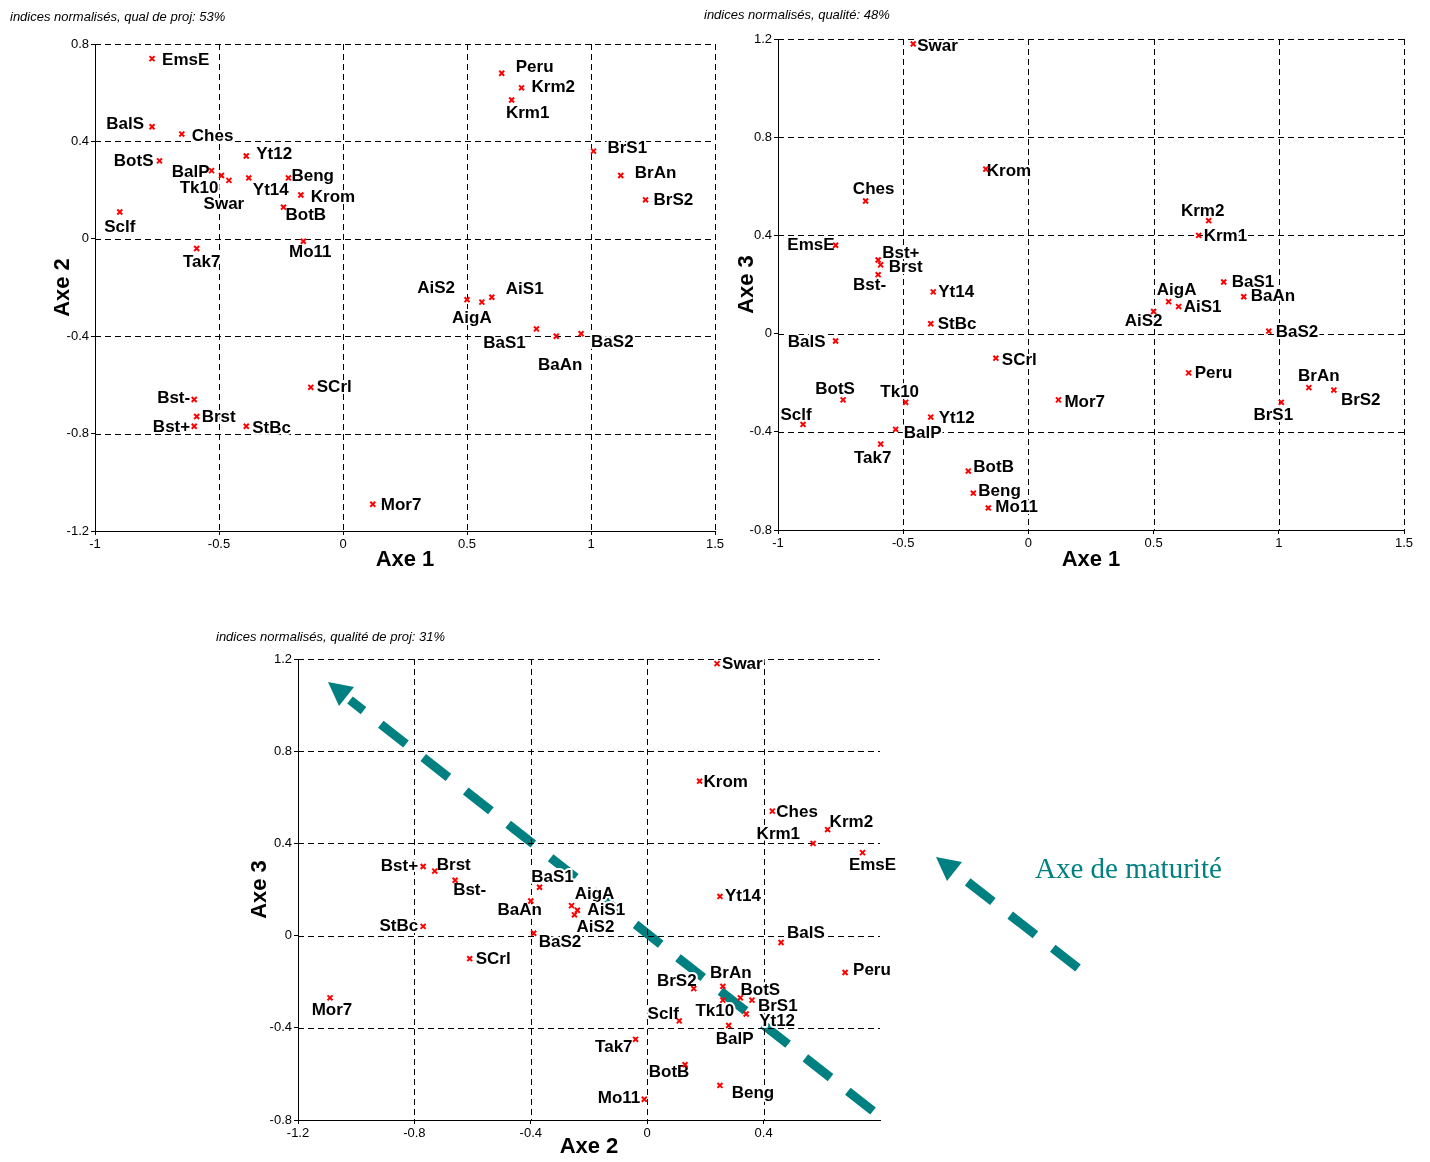 The width and height of the screenshot is (1430, 1162). Describe the element at coordinates (274, 153) in the screenshot. I see `annotation: Yt12` at that location.